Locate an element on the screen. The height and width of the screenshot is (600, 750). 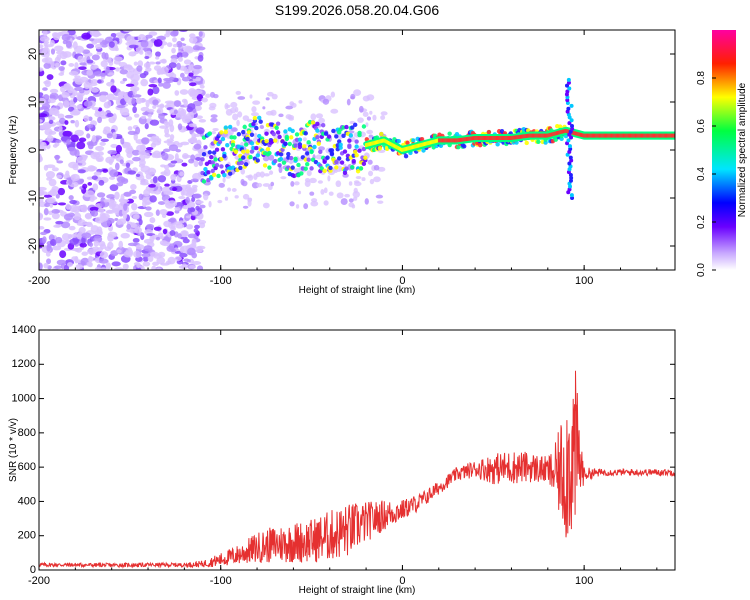
colorbar-gradient is located at coordinates (724, 150).